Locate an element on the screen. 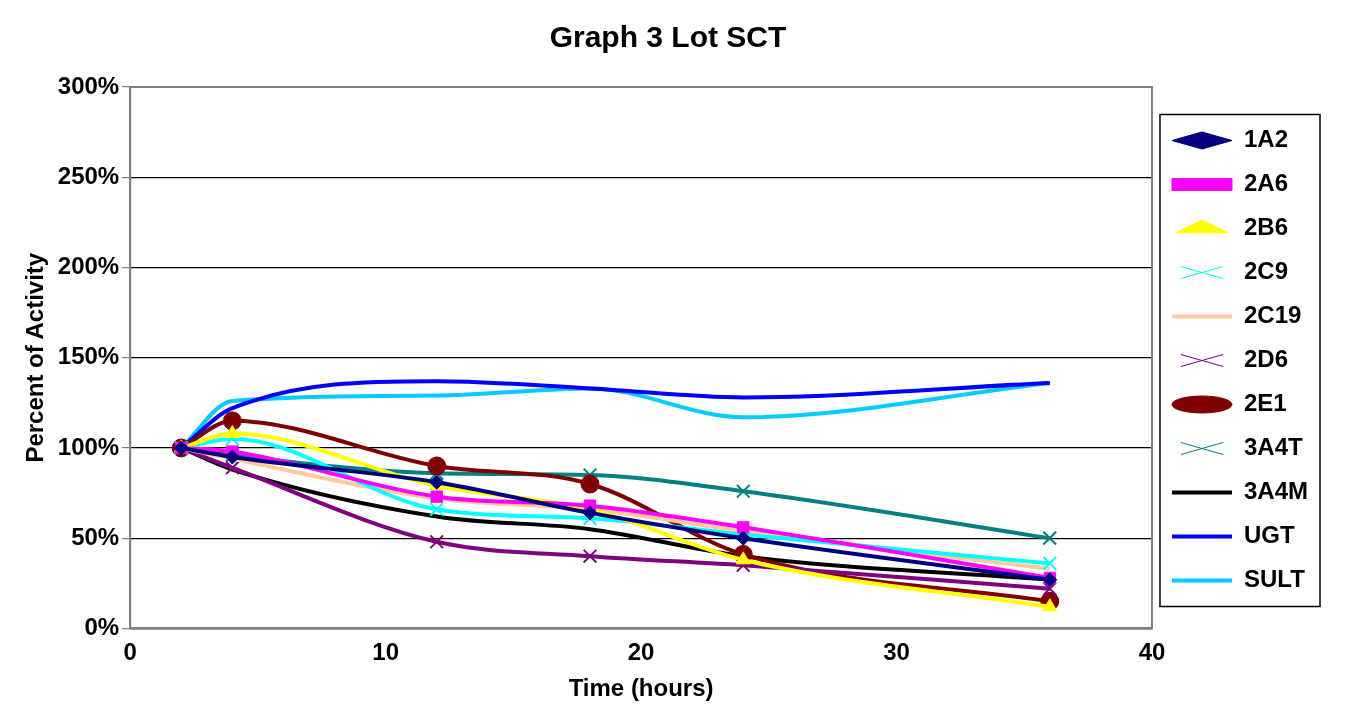  x-tick-label: 0 is located at coordinates (130, 652).